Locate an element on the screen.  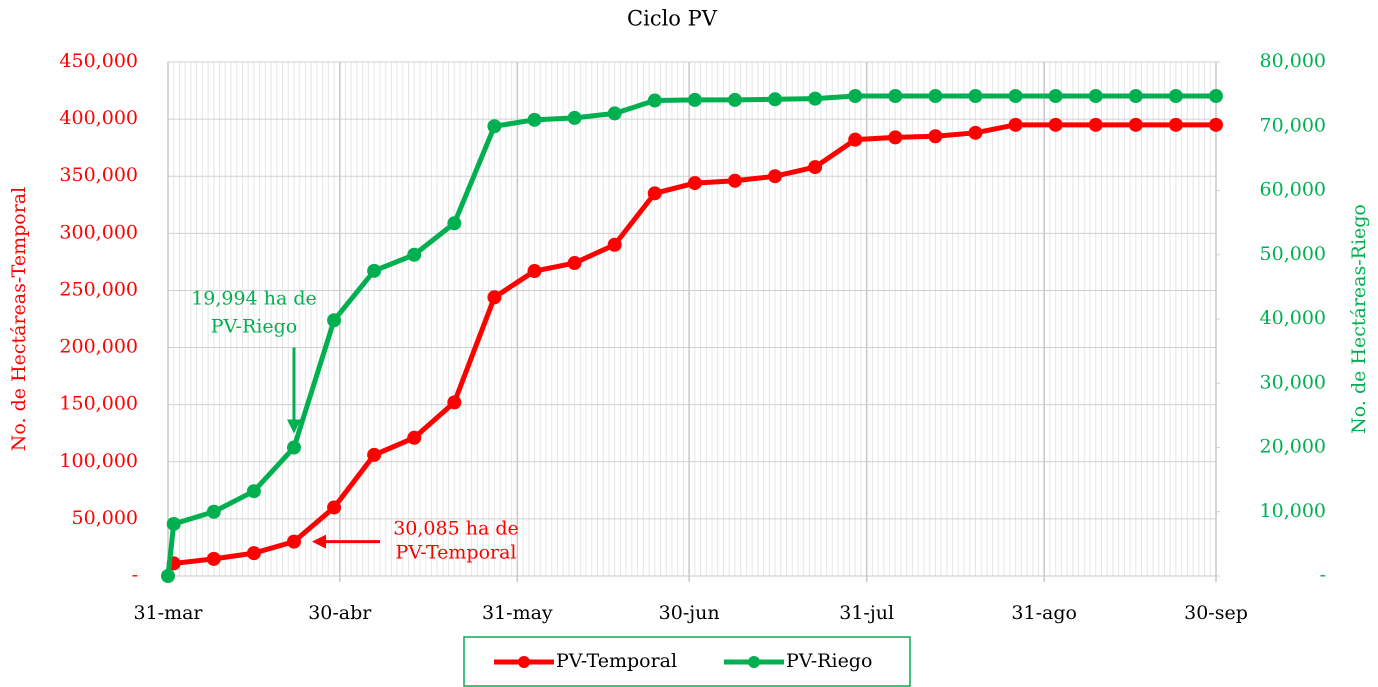
y2-axis-label: No. de Hectáreas-Riego is located at coordinates (1359, 319).